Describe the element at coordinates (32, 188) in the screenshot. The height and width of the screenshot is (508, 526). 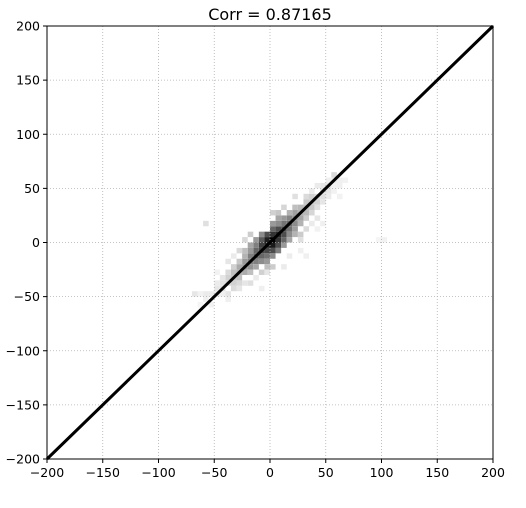
I see `y-tick-label: 50` at that location.